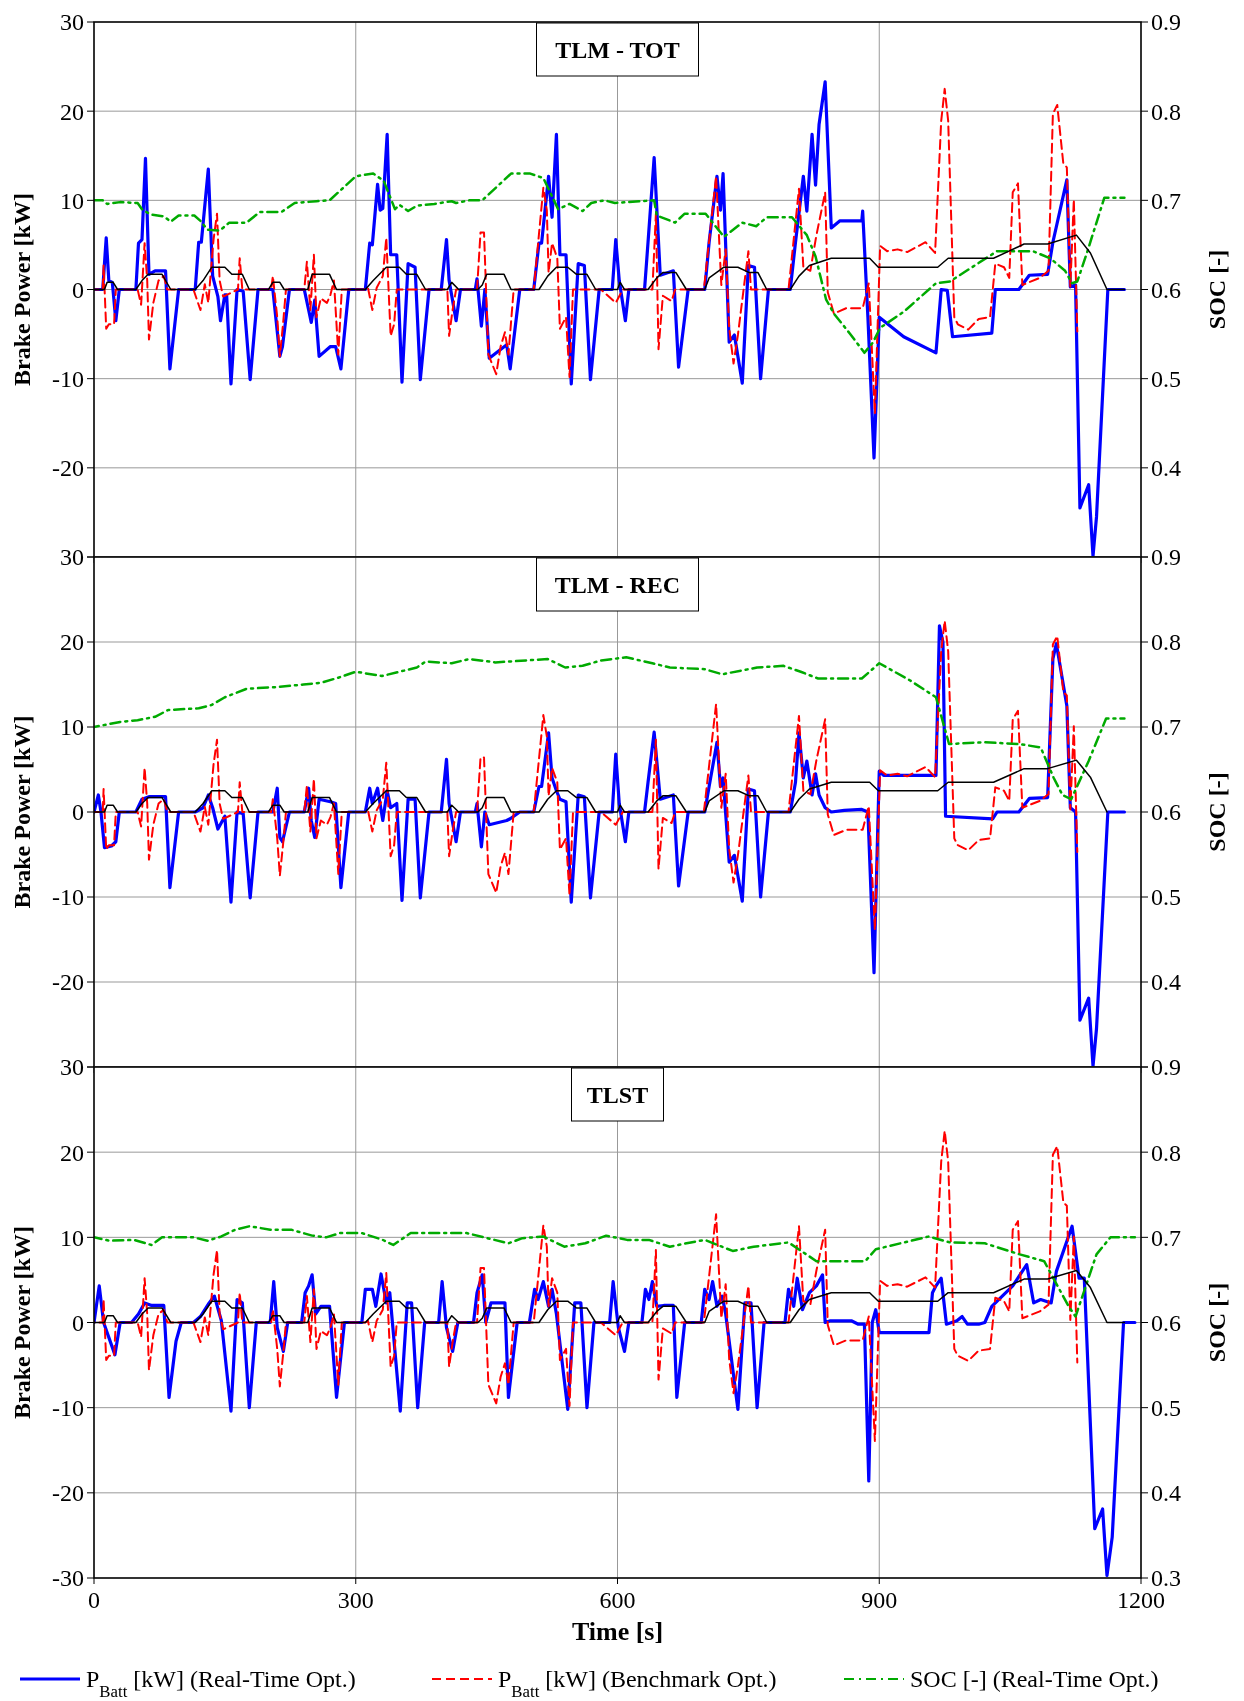 The height and width of the screenshot is (1701, 1244). I want to click on x-tick-label: 600, so click(617, 1600).